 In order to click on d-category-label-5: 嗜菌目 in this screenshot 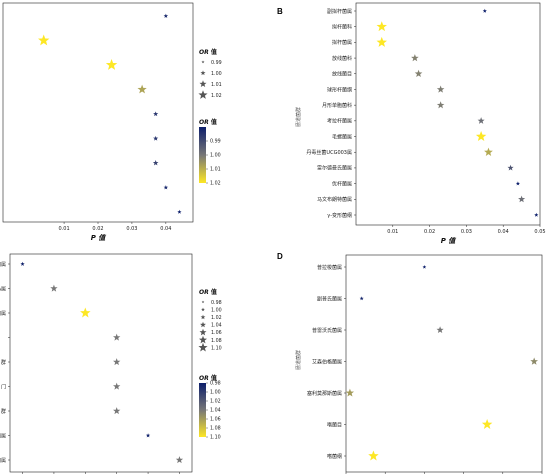, I will do `click(334, 424)`.